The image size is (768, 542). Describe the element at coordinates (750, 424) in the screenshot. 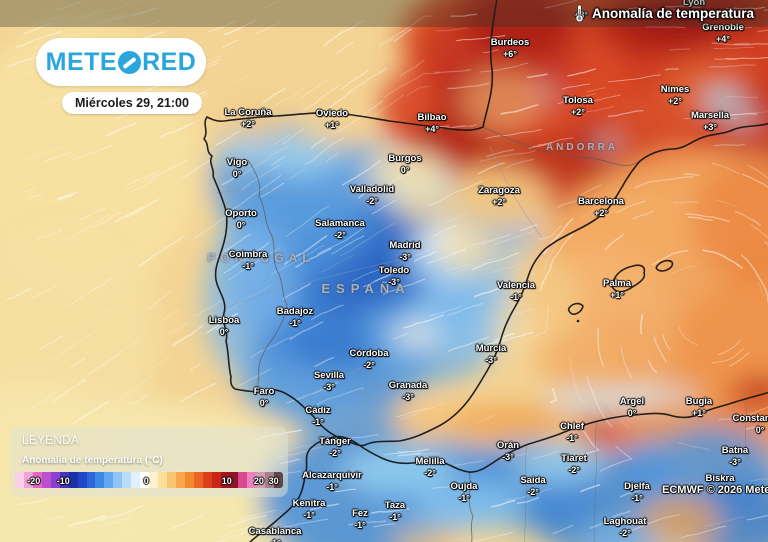

I see `city-label-constantina: Constantina0°` at that location.